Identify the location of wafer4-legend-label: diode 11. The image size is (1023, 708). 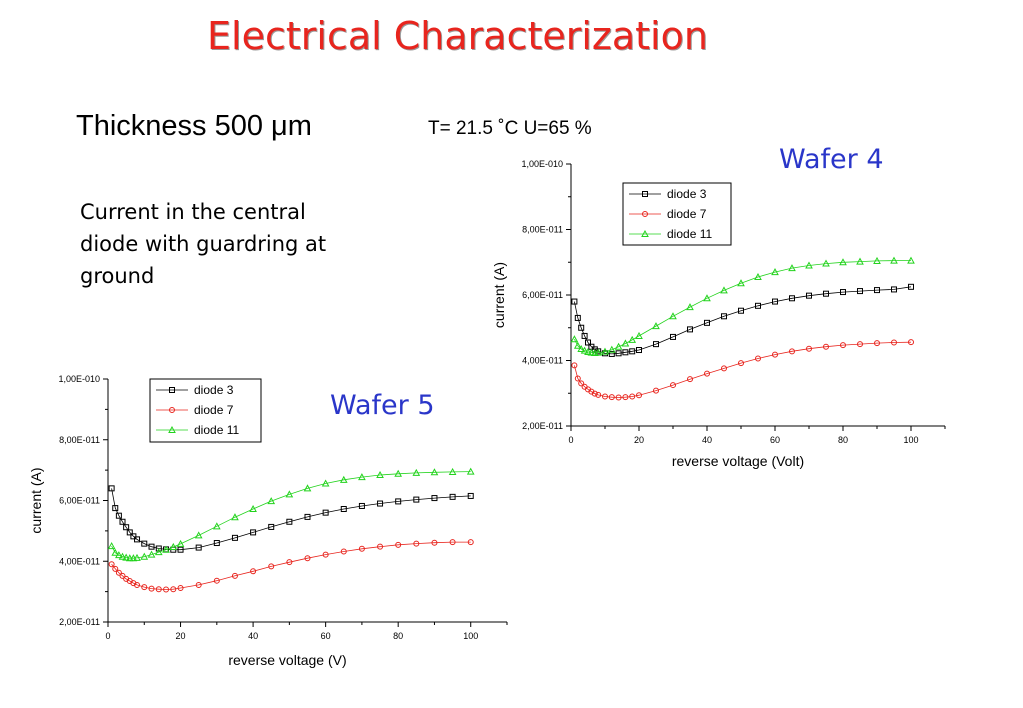
(689, 234).